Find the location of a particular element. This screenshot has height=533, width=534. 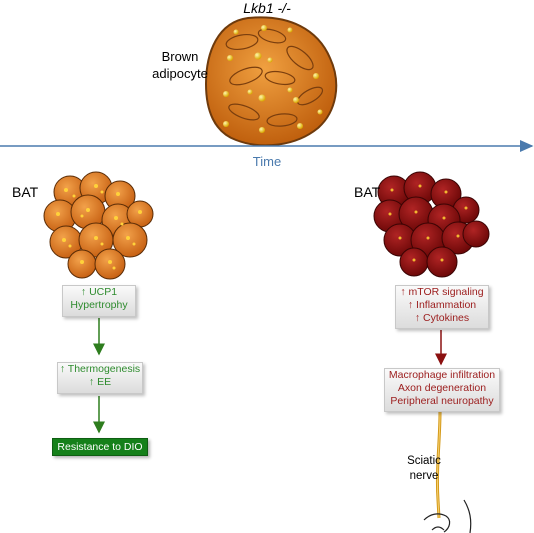

sciatic-nerve-label: Sciatic nerve is located at coordinates (424, 468).